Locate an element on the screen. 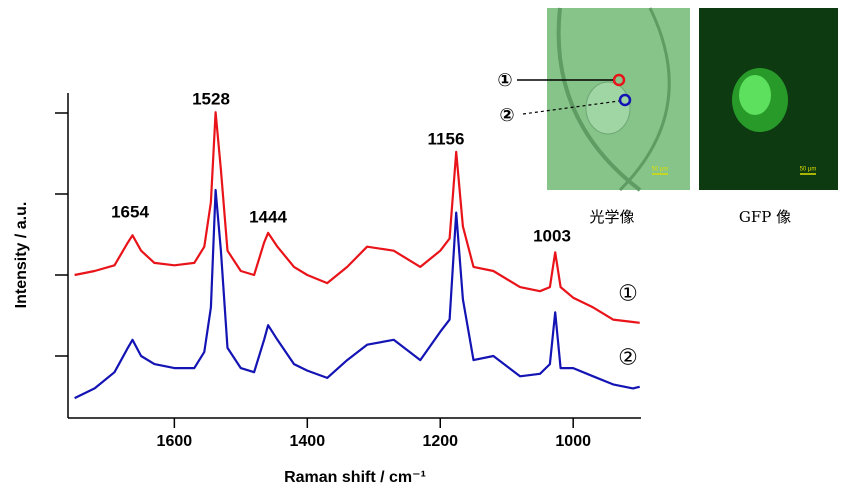  series-label: ② is located at coordinates (628, 357).